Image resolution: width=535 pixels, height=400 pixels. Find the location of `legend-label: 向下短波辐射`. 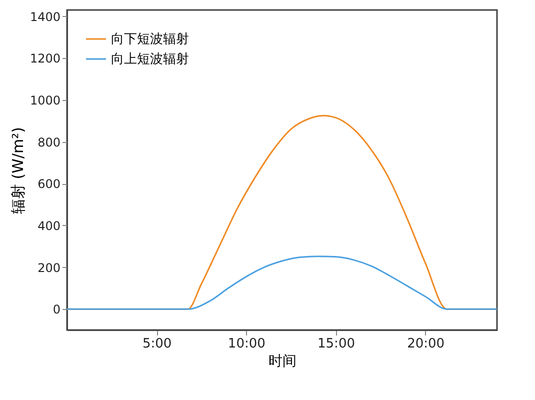

legend-label: 向下短波辐射 is located at coordinates (150, 39).